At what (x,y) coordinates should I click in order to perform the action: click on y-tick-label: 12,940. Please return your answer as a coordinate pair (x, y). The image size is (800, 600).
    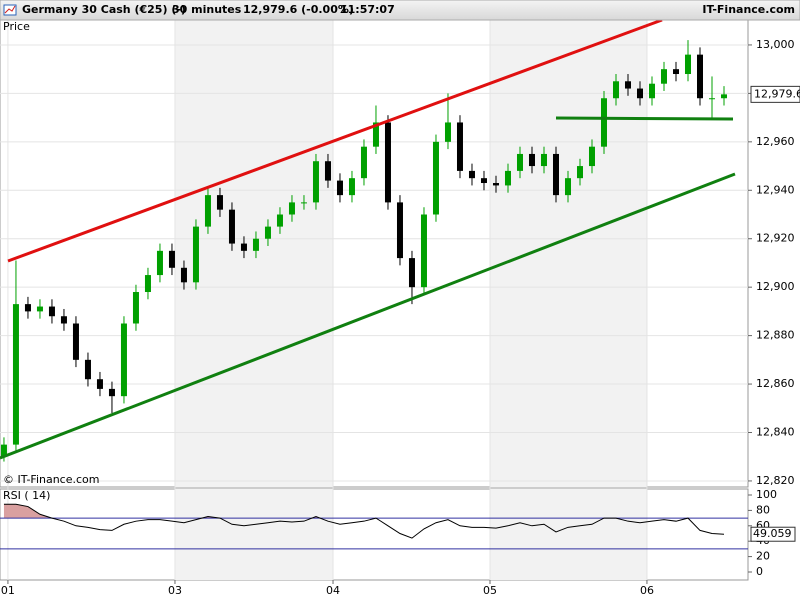
    Looking at the image, I should click on (775, 189).